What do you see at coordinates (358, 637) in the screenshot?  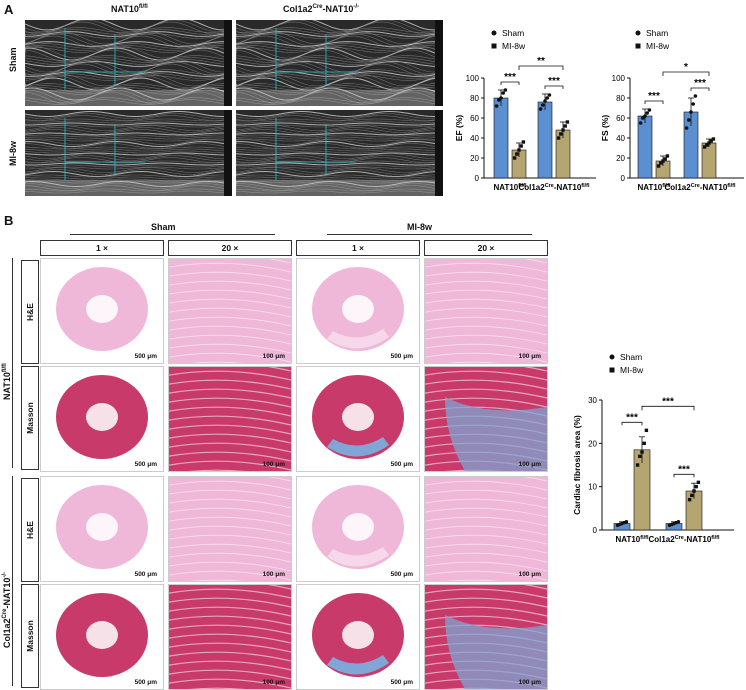 I see `histology-tile-r4-c3: 500 μm` at bounding box center [358, 637].